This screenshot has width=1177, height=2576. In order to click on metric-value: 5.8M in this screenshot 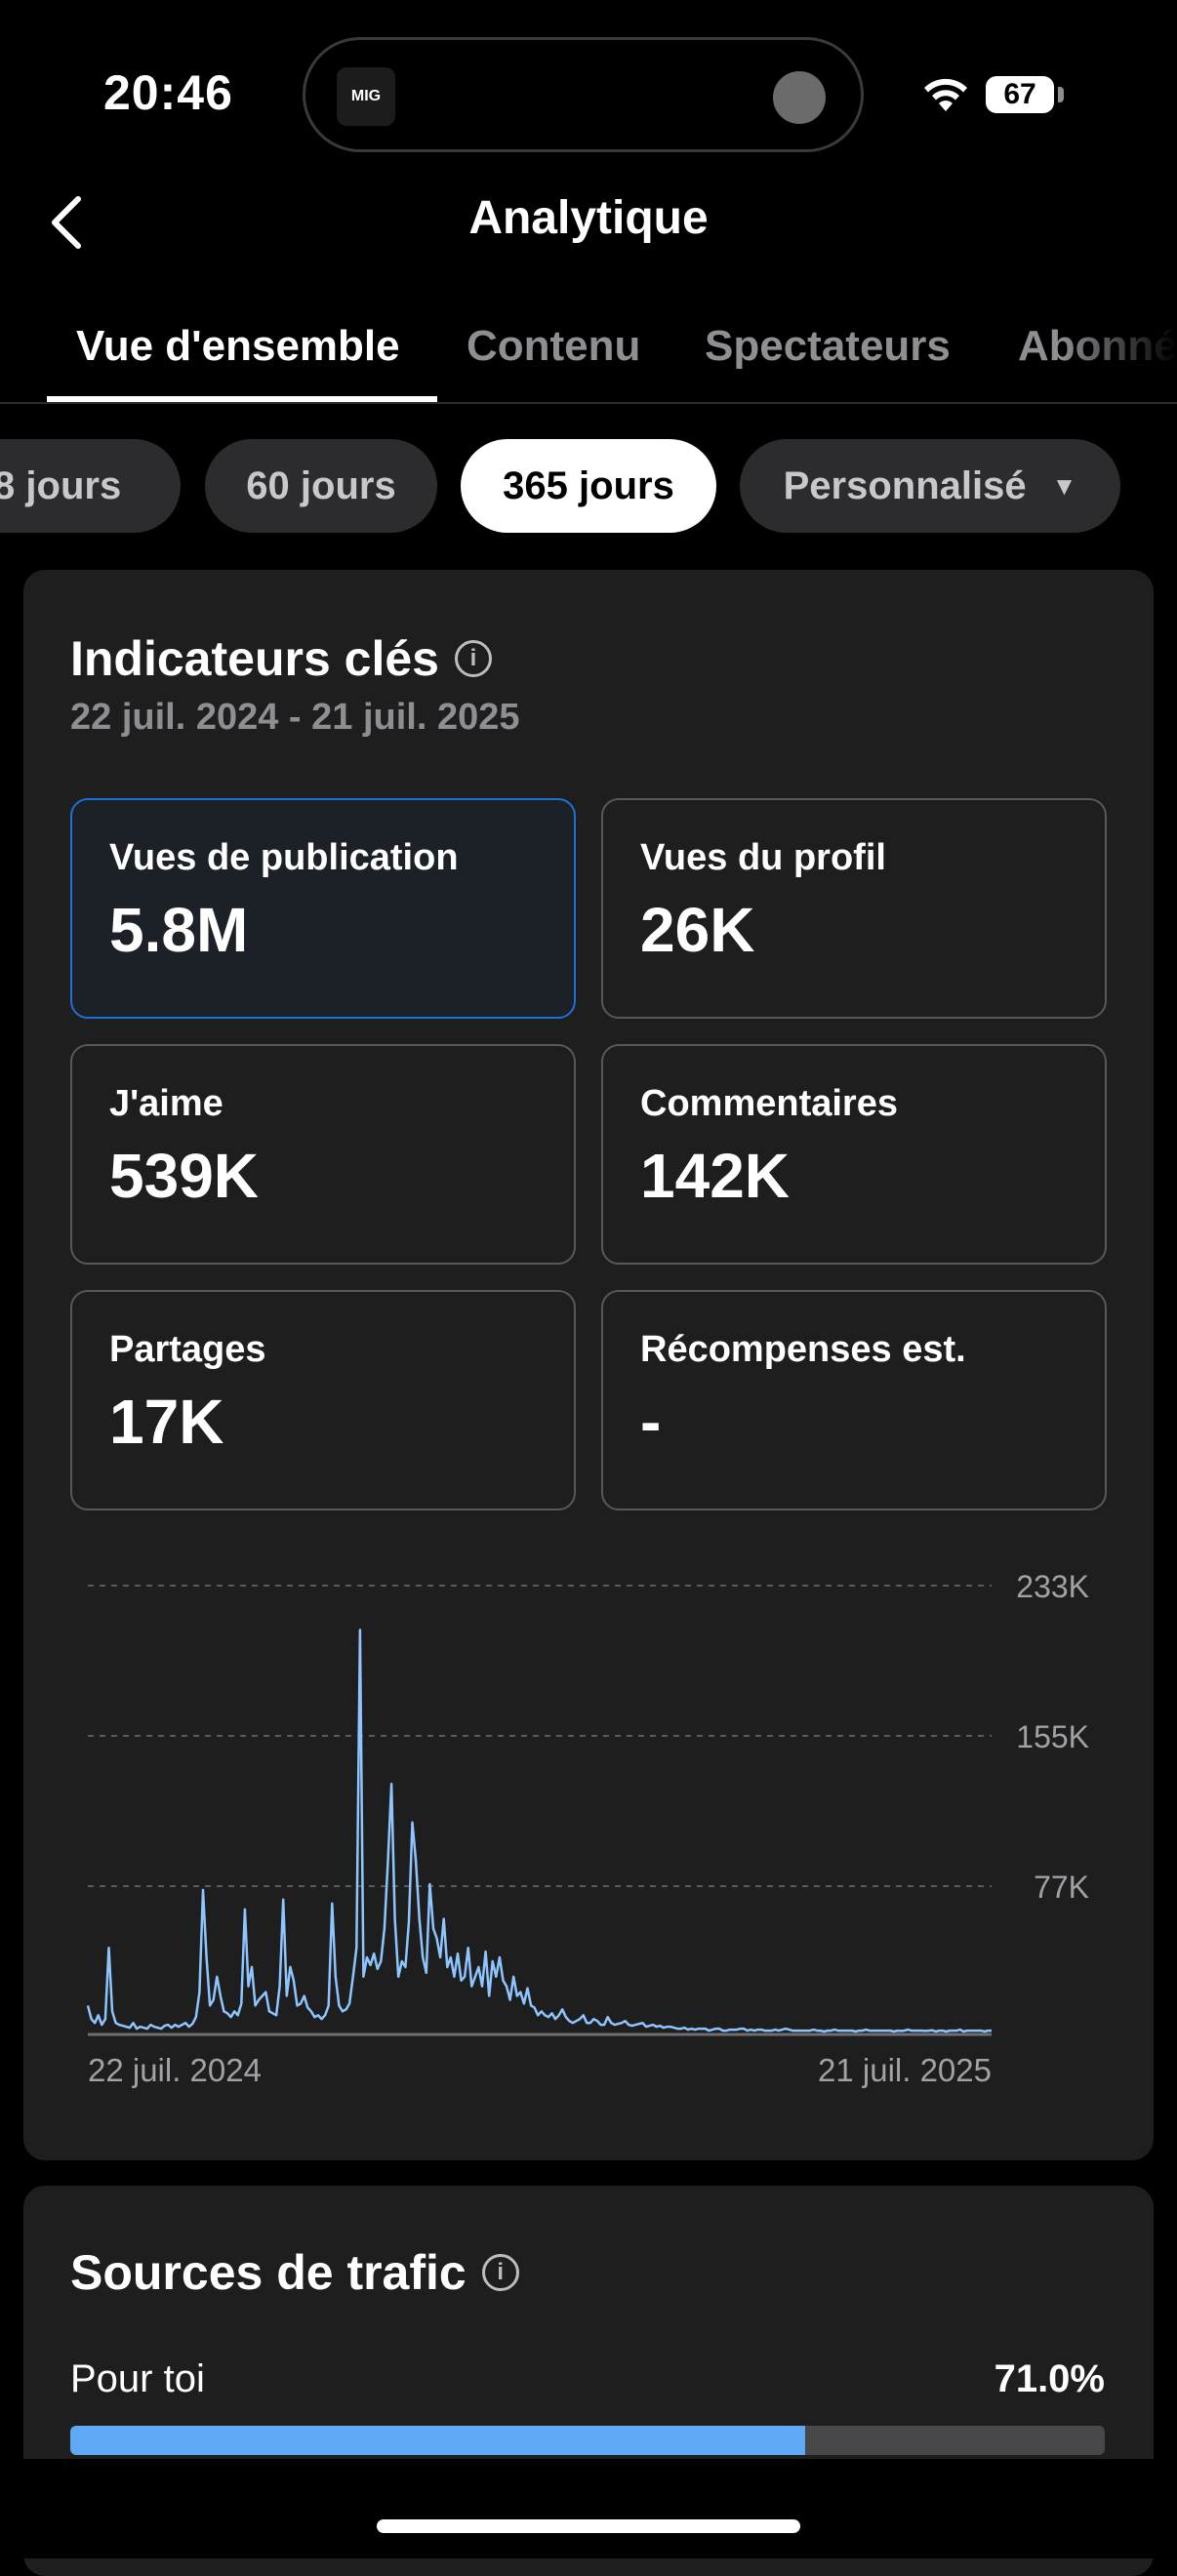, I will do `click(179, 930)`.